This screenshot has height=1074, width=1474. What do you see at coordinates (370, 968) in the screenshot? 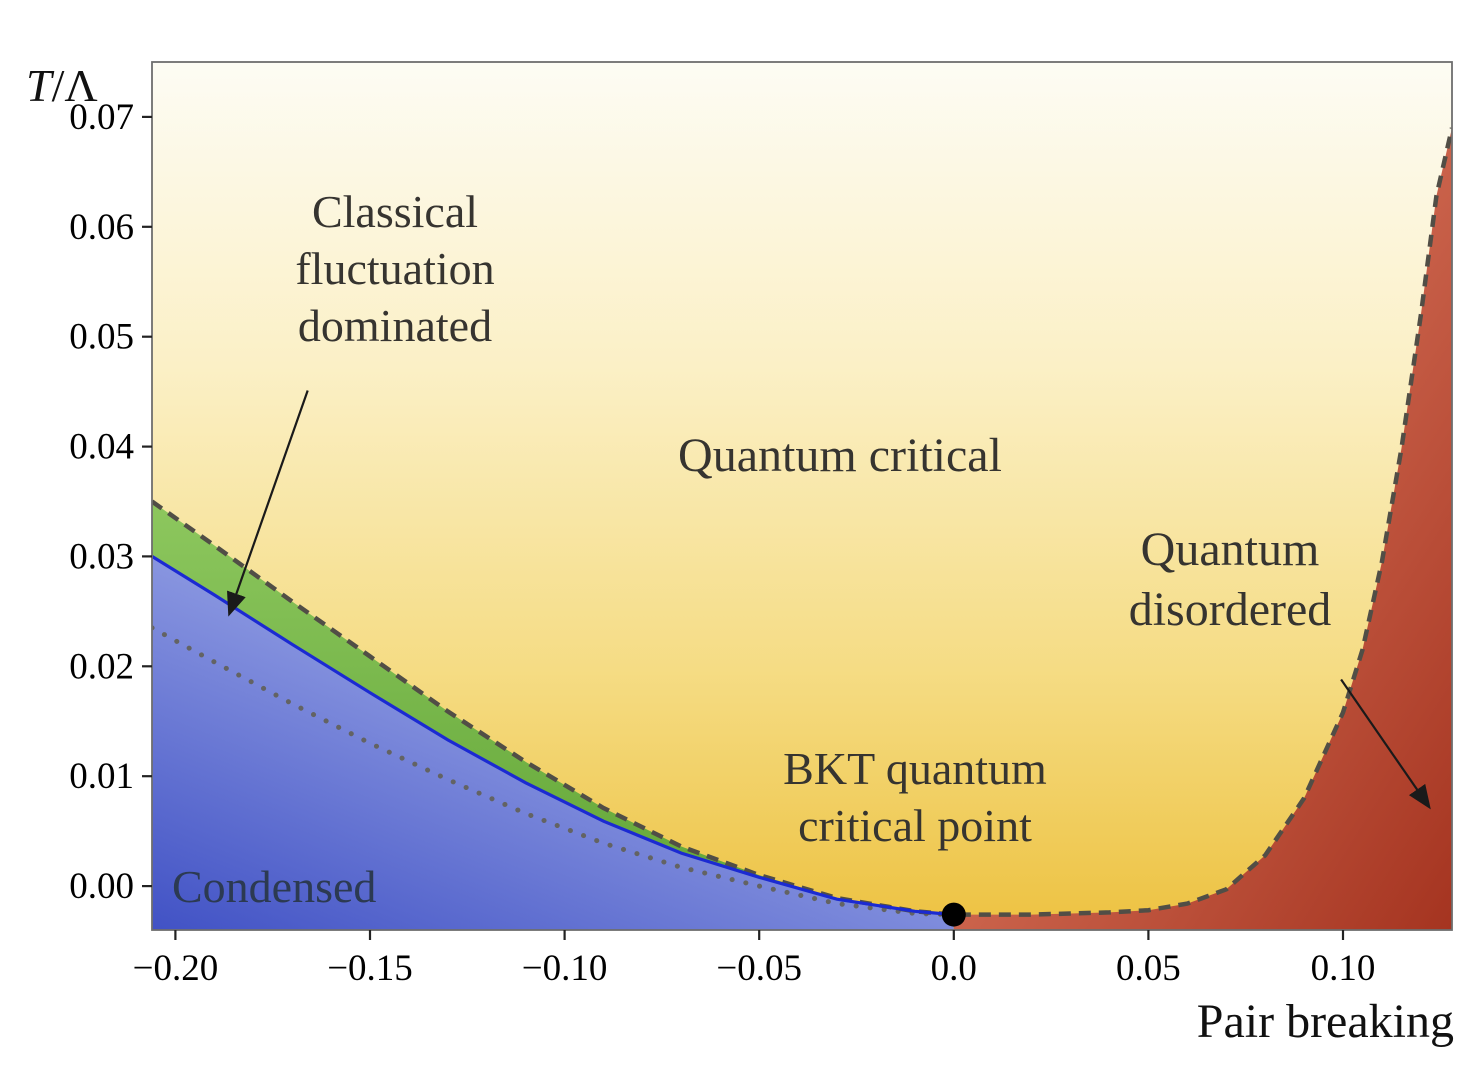
I see `x-tick-label: −0.15` at bounding box center [370, 968].